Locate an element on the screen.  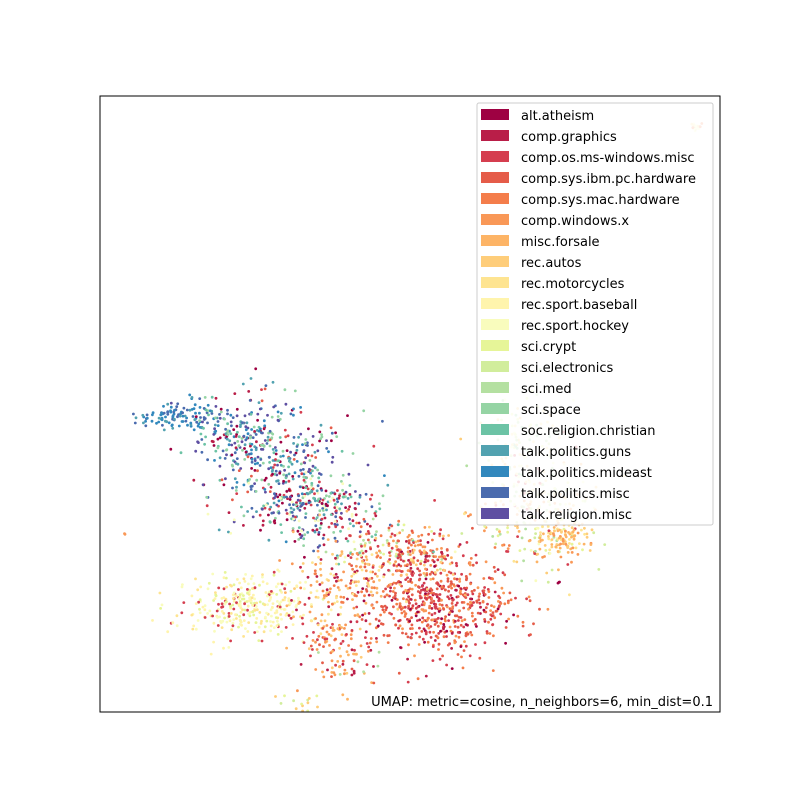
scatter-point-sci.med is located at coordinates (378, 666).